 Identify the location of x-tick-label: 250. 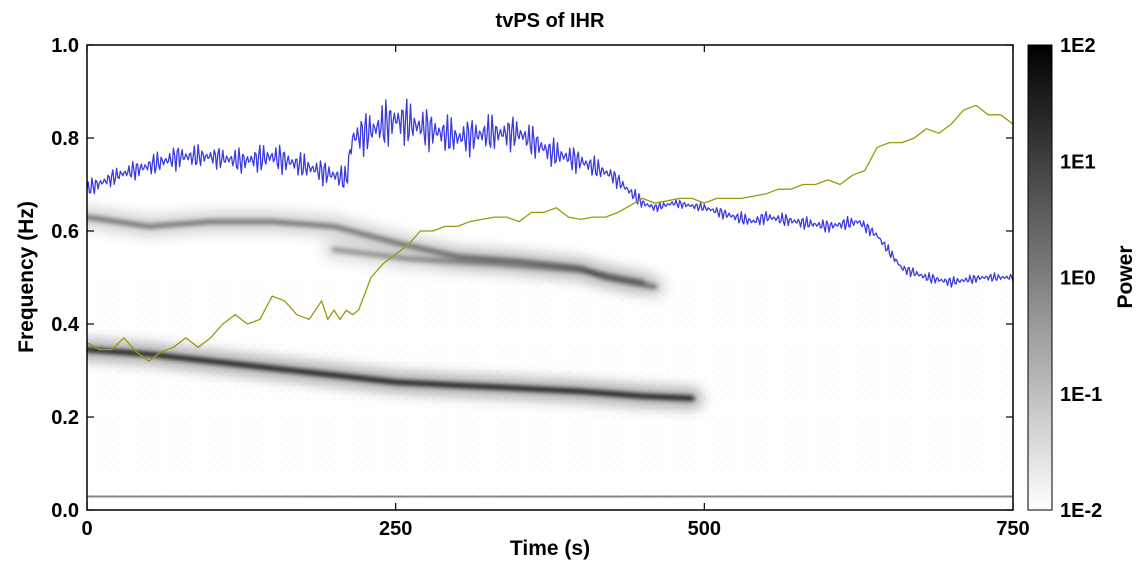
(395, 529).